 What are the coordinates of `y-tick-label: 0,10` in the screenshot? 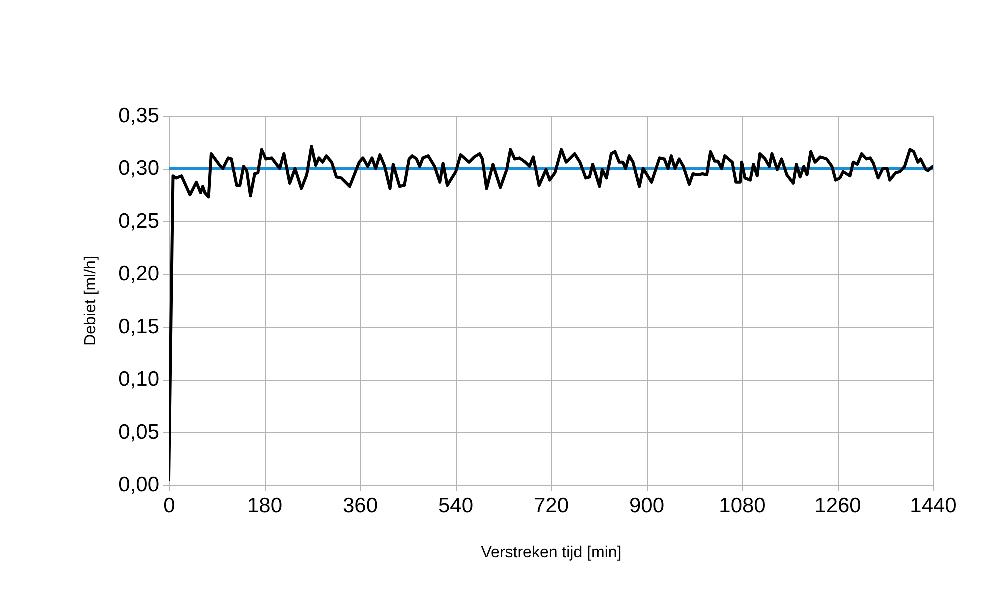 It's located at (139, 380).